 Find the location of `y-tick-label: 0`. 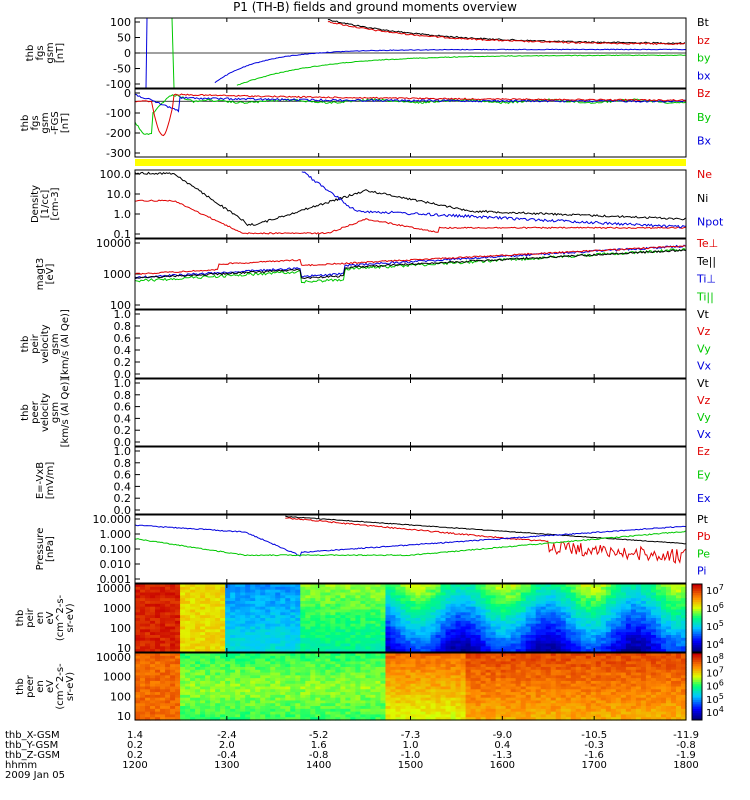

y-tick-label: 0 is located at coordinates (127, 93).